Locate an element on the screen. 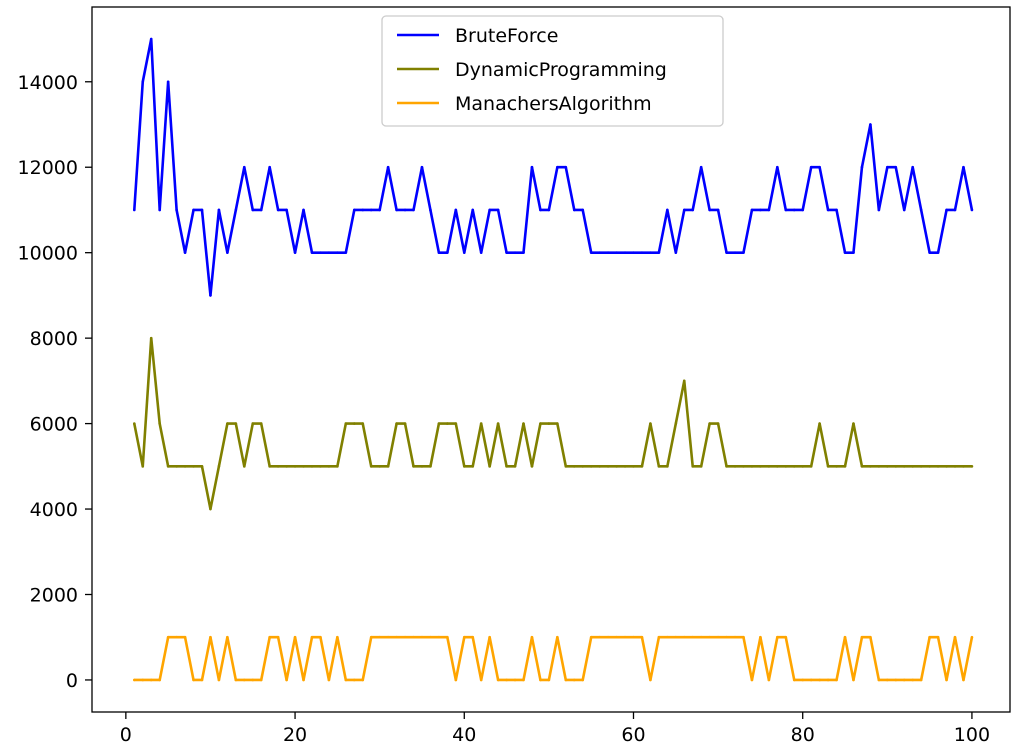 Image resolution: width=1018 pixels, height=751 pixels. legend-box is located at coordinates (552, 71).